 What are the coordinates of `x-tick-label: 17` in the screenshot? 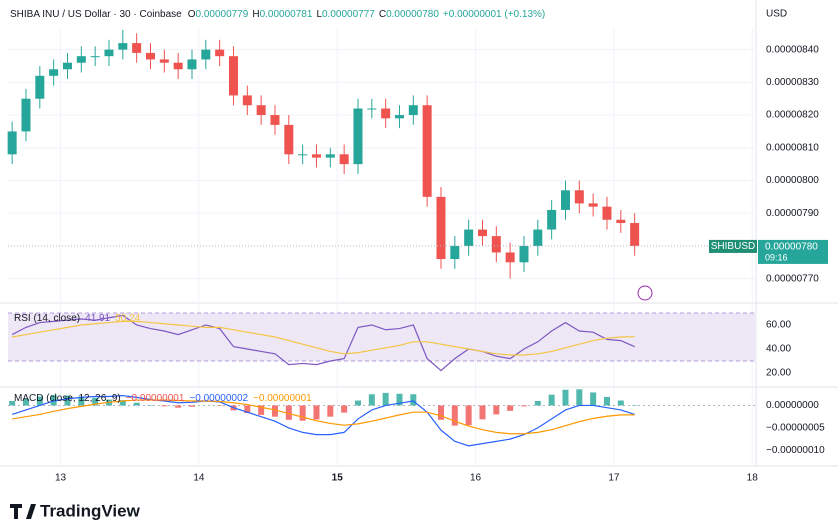 It's located at (614, 478).